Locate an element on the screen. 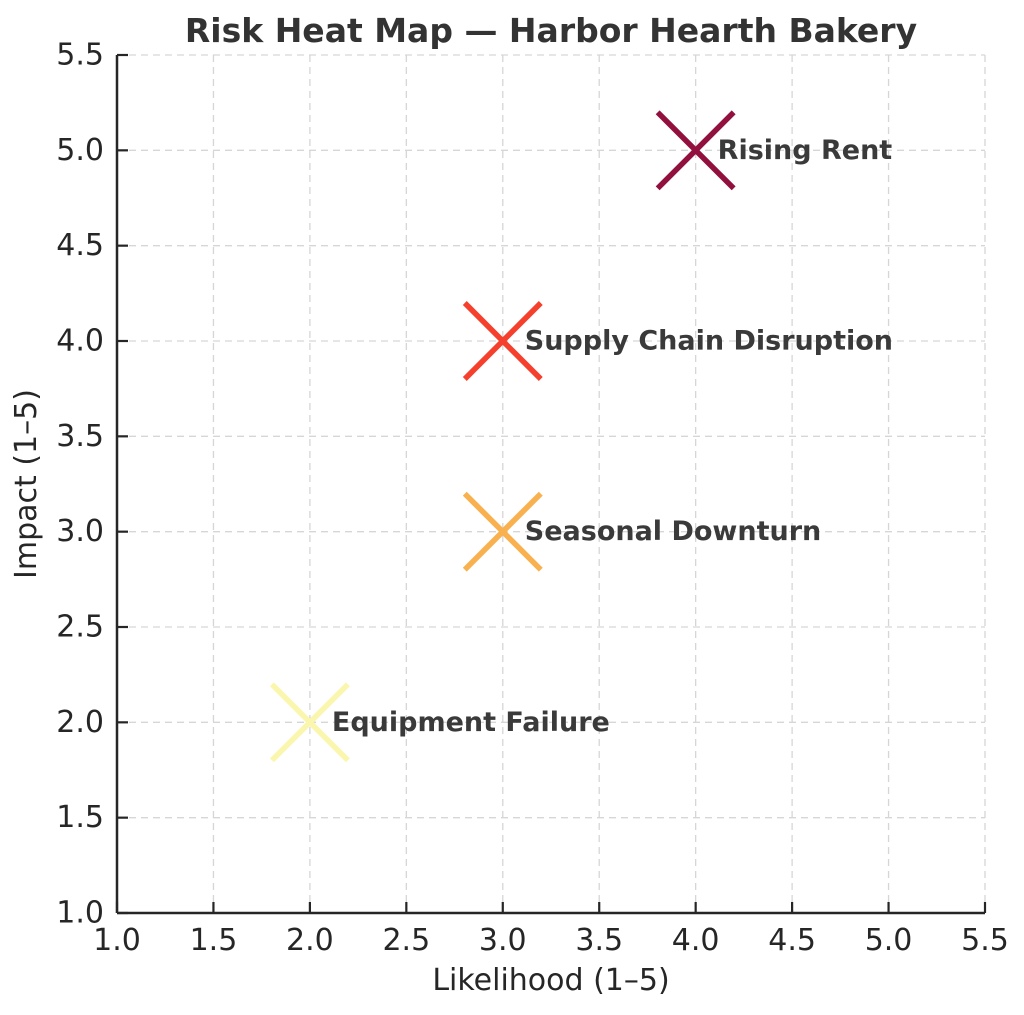 This screenshot has width=1024, height=1015. y-tick-label: 1.5 is located at coordinates (80, 817).